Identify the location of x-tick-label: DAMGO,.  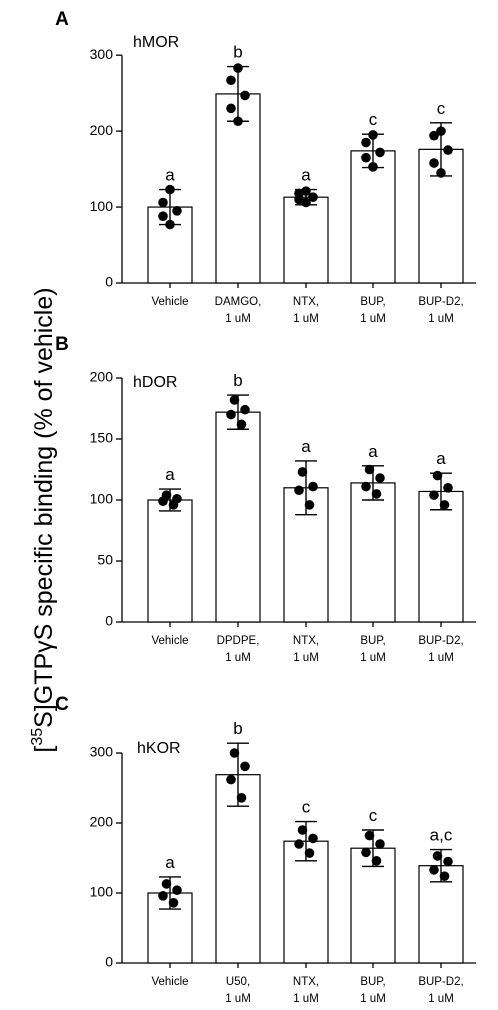
(238, 302).